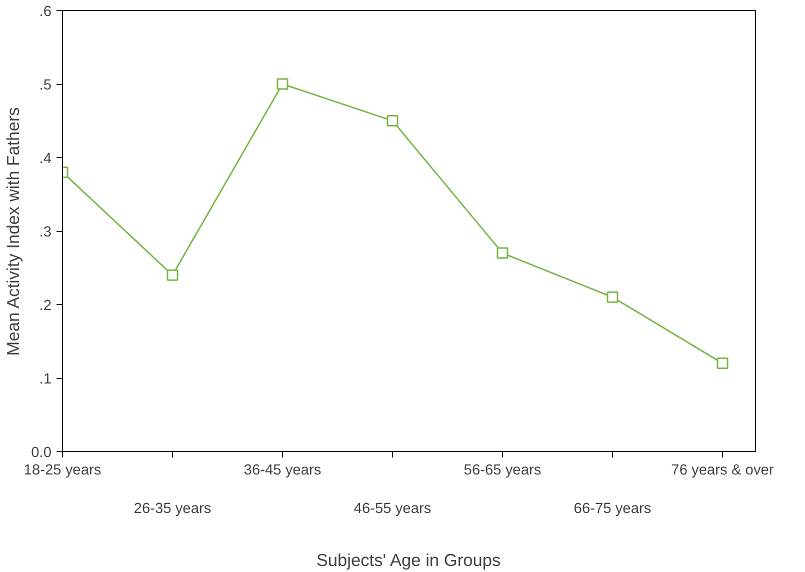  Describe the element at coordinates (393, 508) in the screenshot. I see `x-tick-label: 46-55 years` at that location.